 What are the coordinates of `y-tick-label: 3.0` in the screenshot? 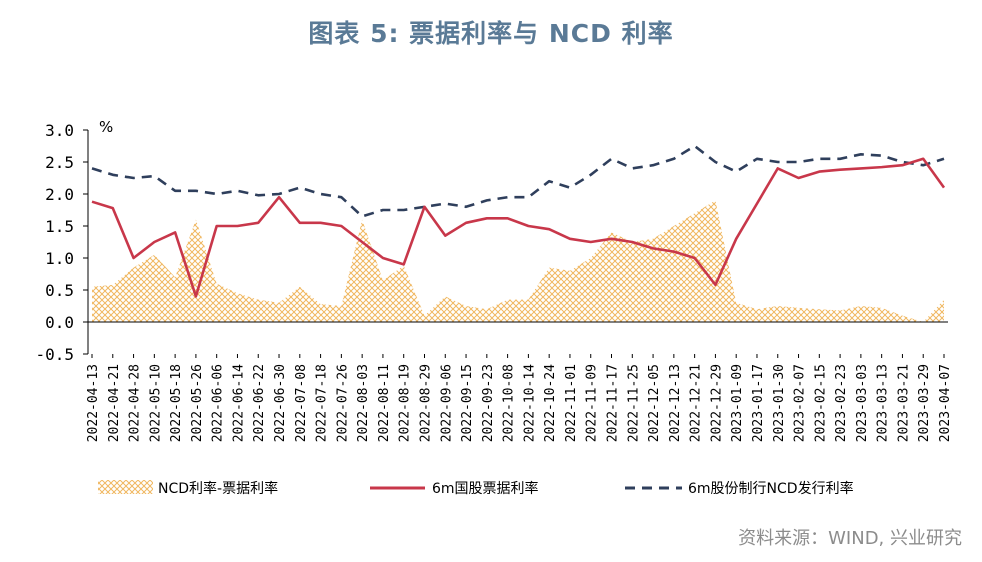 It's located at (59, 130).